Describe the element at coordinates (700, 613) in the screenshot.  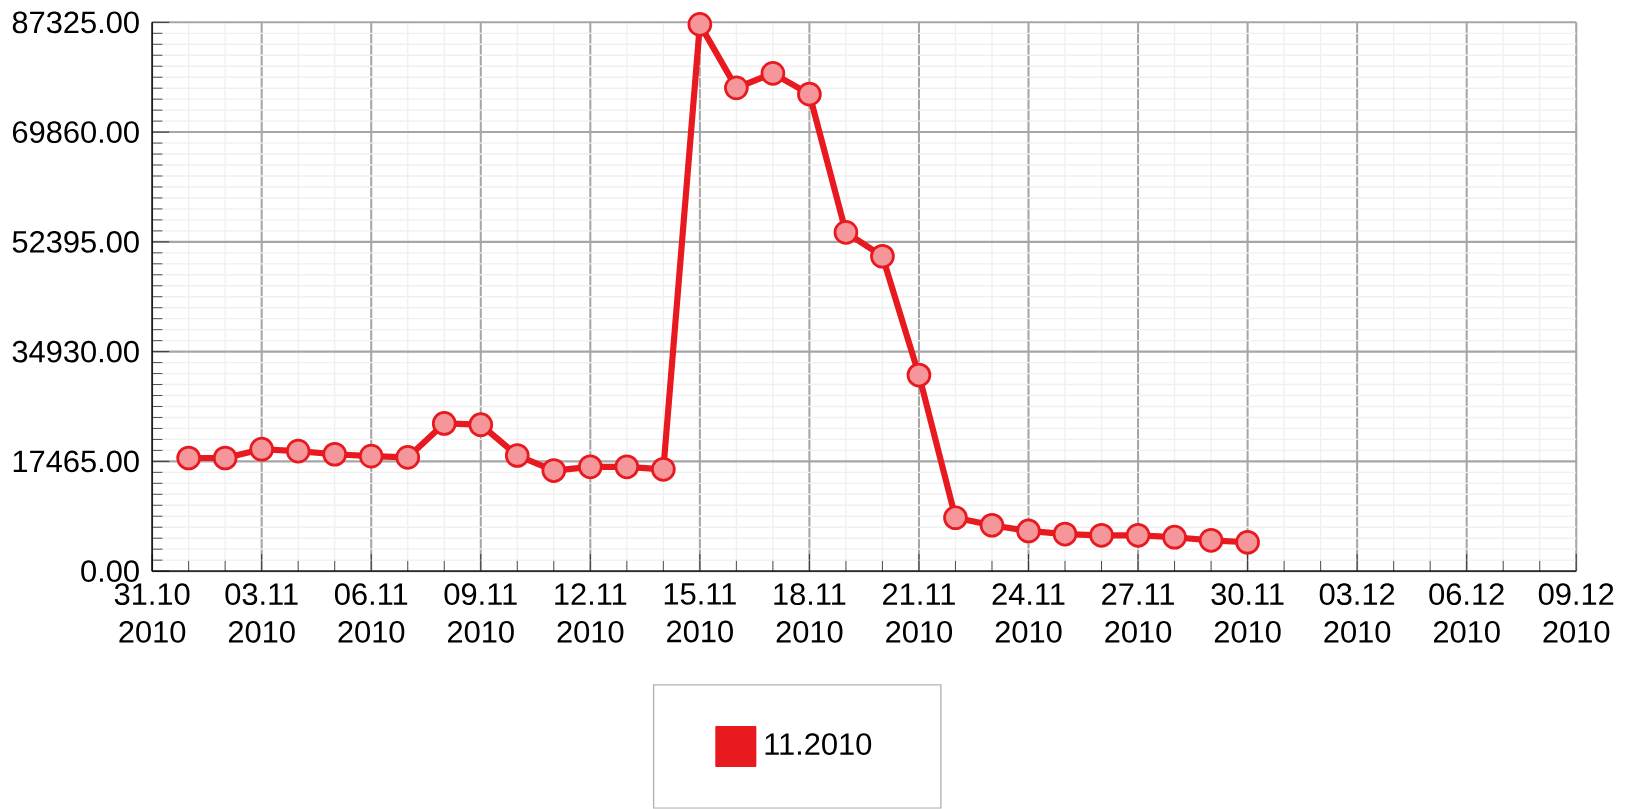
I see `x-tick-label: 15.11 2010` at that location.